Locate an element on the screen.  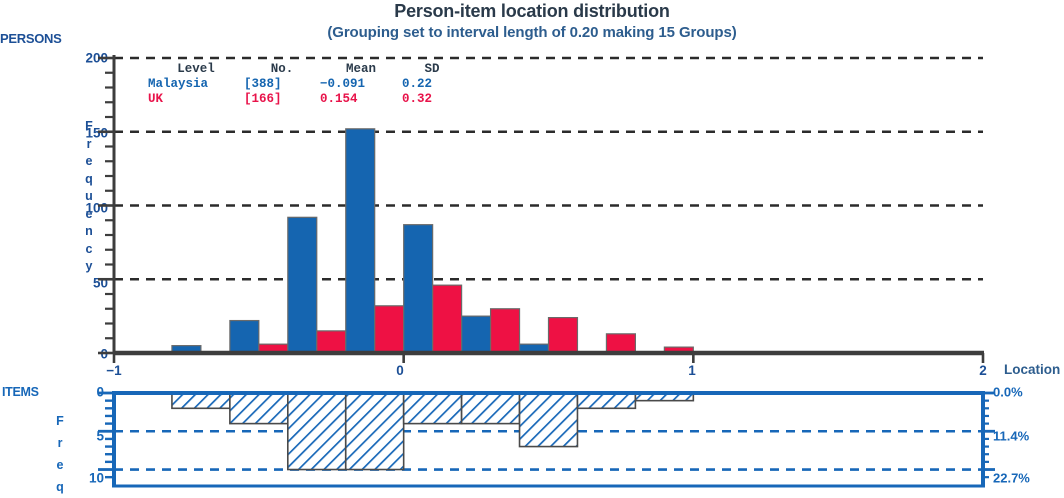
persons-xtick-0: 0 is located at coordinates (400, 370).